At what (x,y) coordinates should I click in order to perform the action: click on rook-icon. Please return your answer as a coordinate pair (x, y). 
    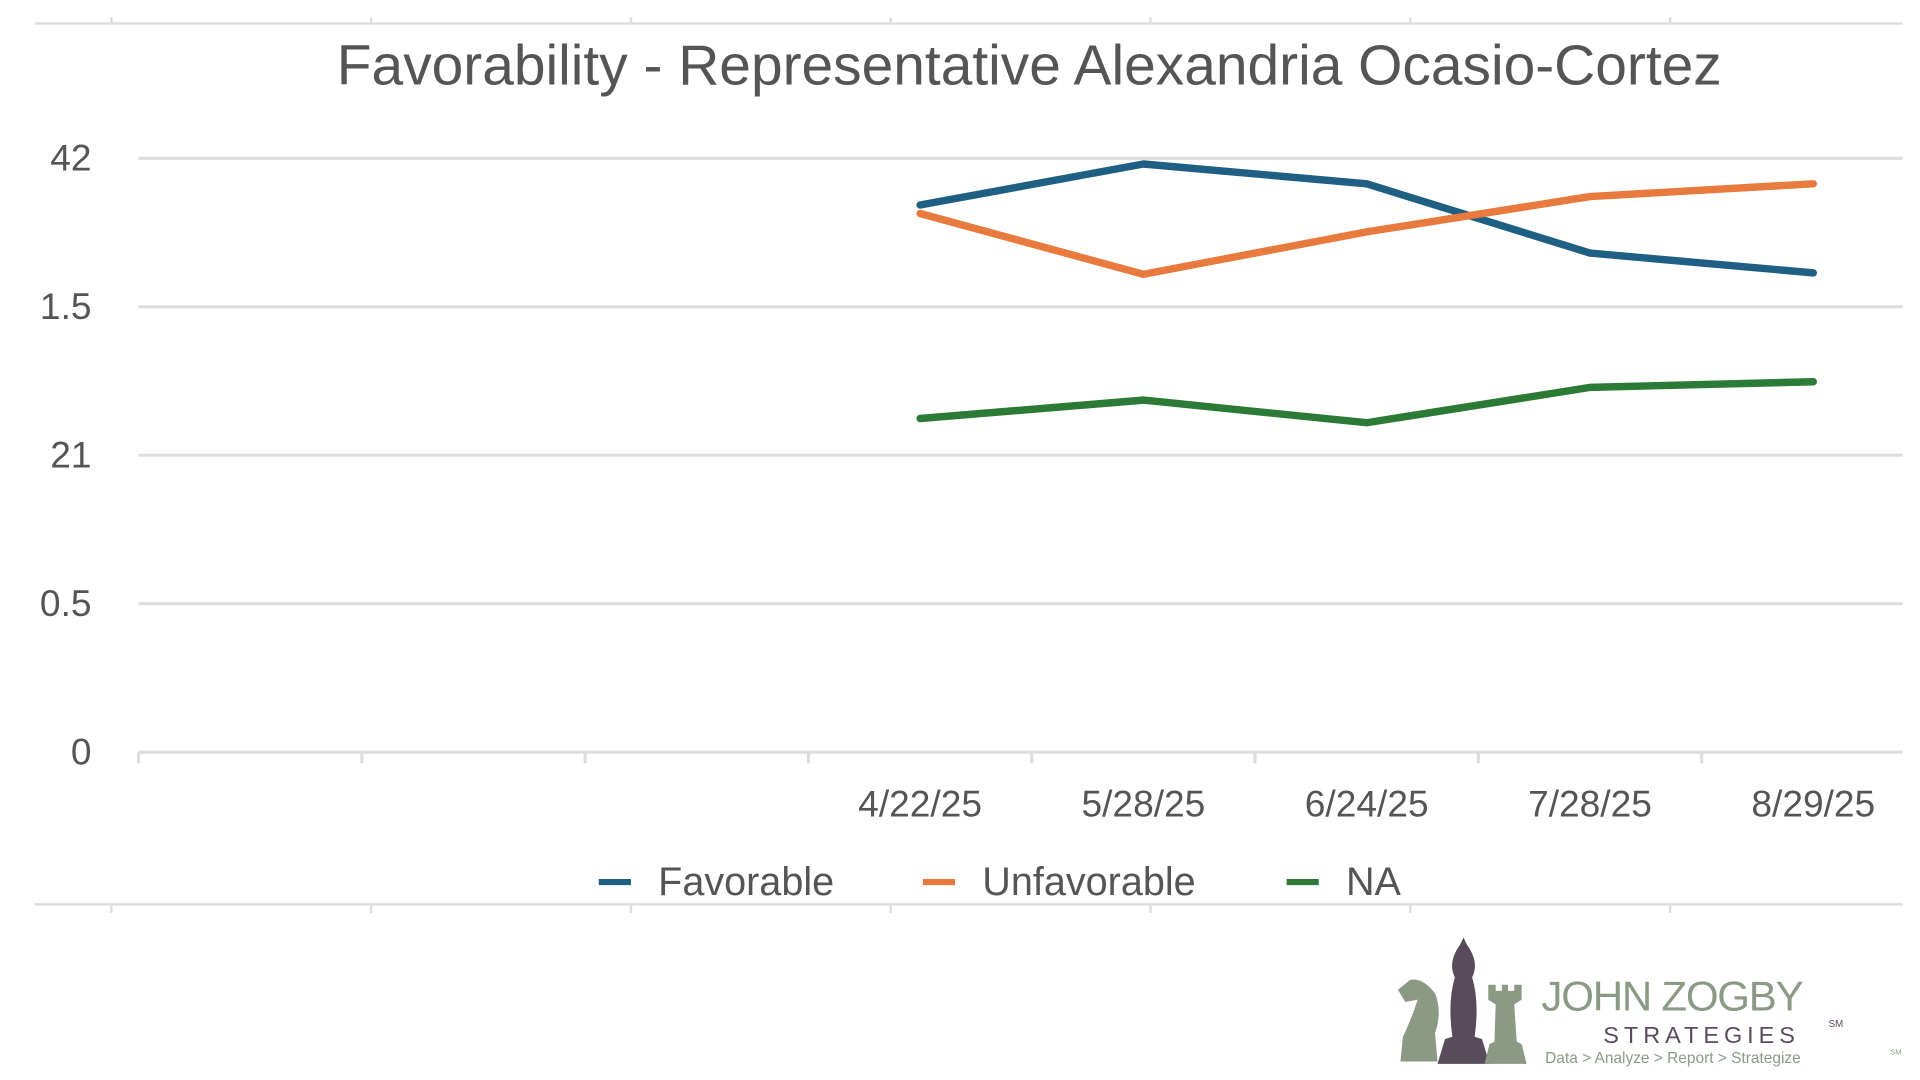
    Looking at the image, I should click on (1505, 1024).